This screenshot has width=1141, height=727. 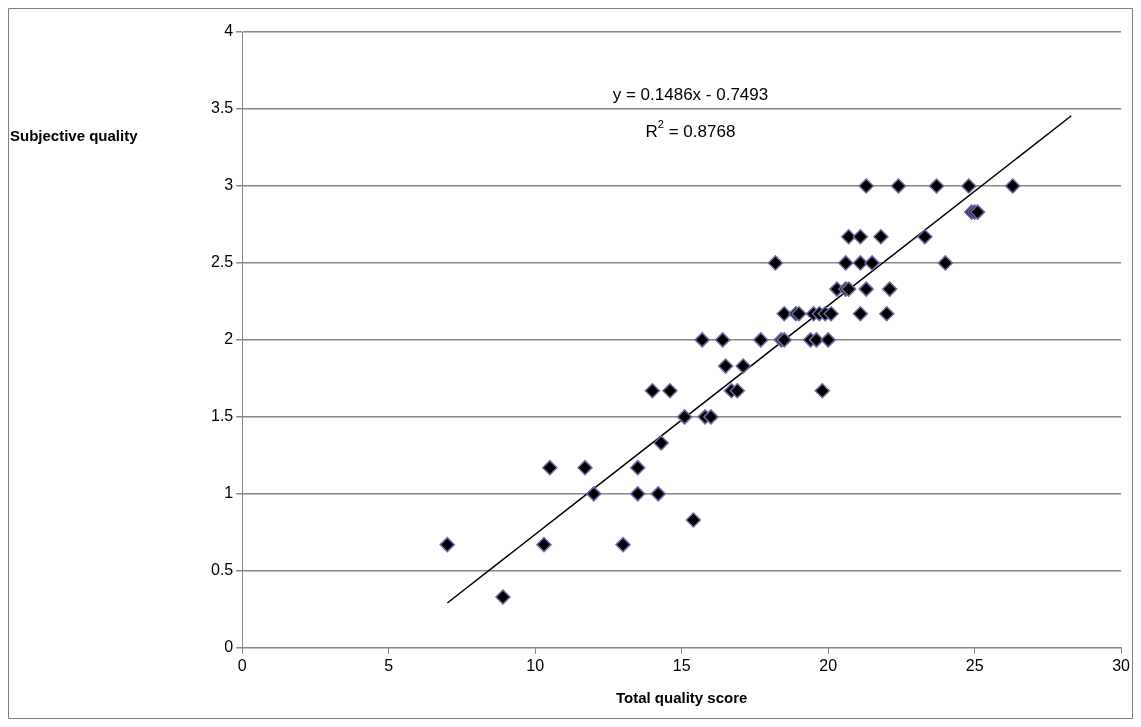 What do you see at coordinates (690, 94) in the screenshot?
I see `annotation: y = 0.1486x - 0.7493` at bounding box center [690, 94].